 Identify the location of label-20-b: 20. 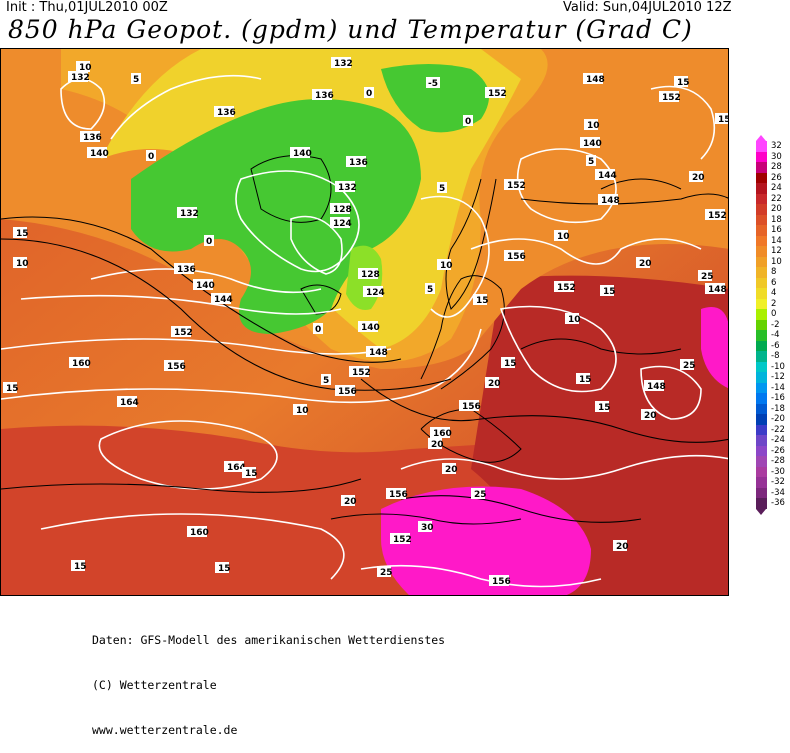
(621, 546).